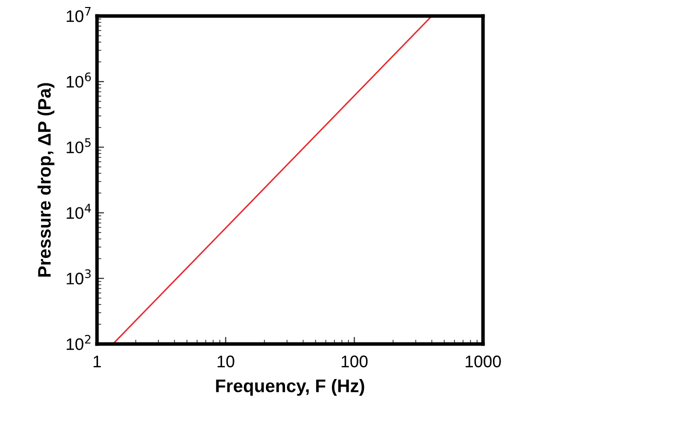 This screenshot has height=424, width=687. I want to click on x-tick-label: 1, so click(97, 362).